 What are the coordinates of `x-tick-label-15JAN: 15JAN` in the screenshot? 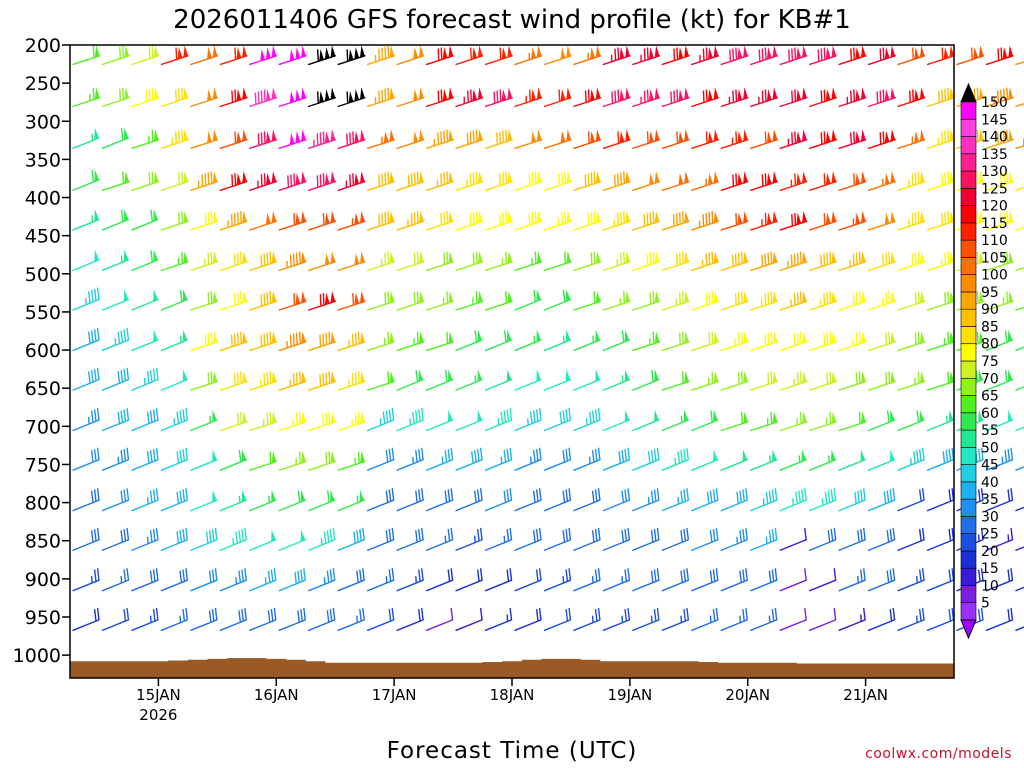 It's located at (158, 695).